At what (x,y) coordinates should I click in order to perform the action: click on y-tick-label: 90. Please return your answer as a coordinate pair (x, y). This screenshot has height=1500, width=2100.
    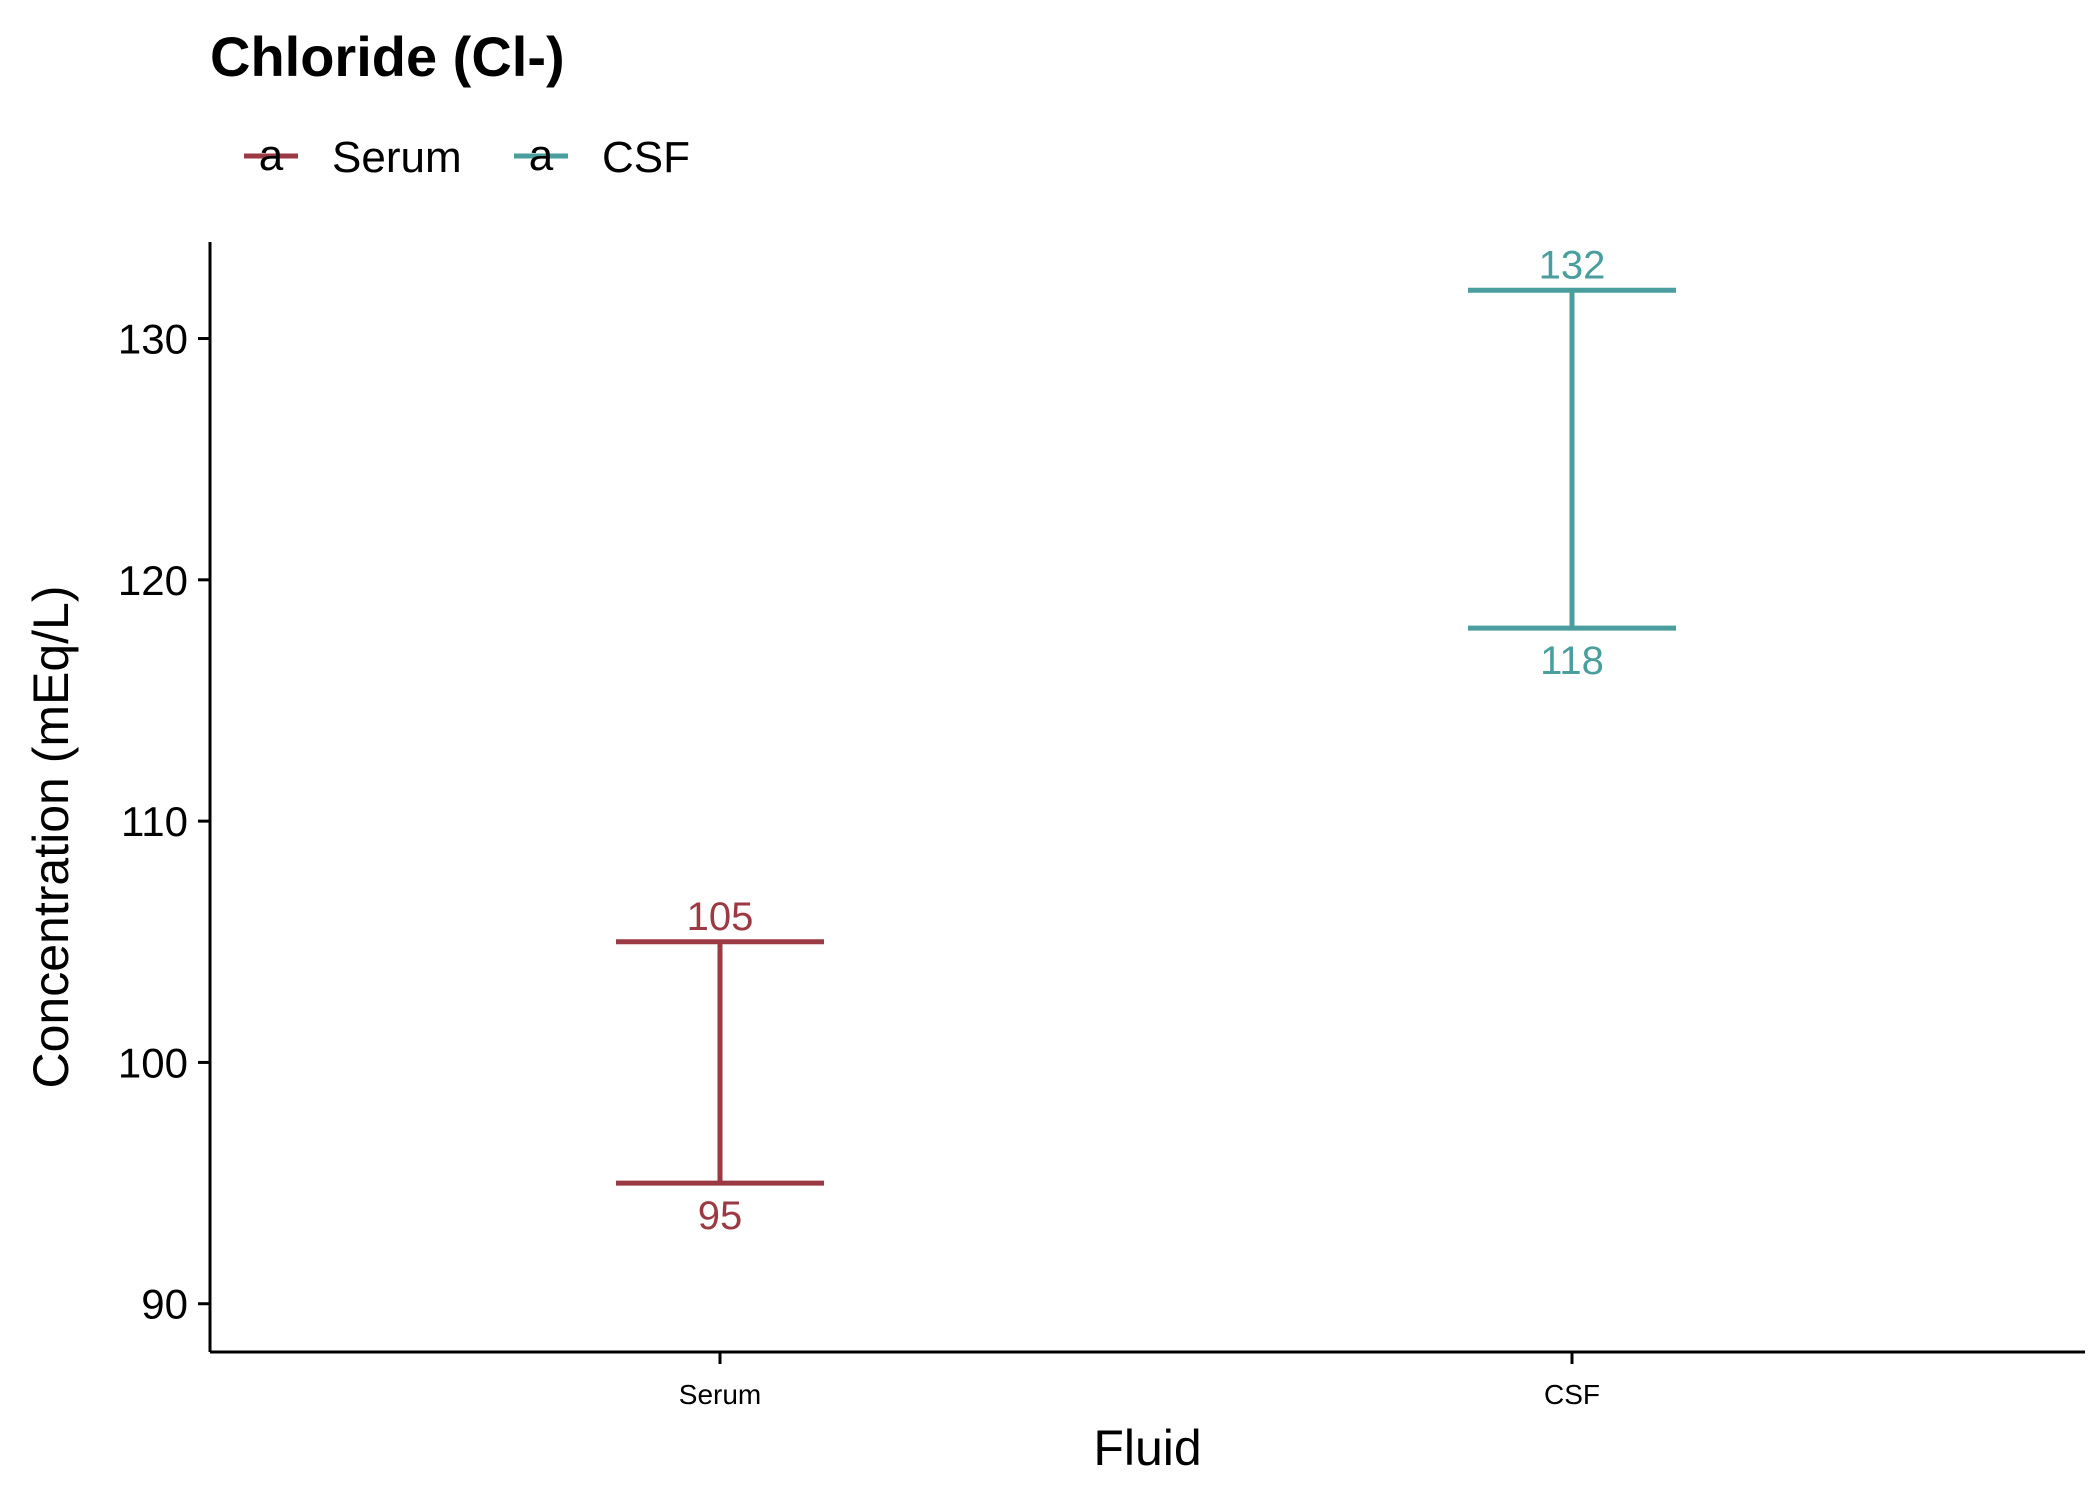
    Looking at the image, I should click on (164, 1304).